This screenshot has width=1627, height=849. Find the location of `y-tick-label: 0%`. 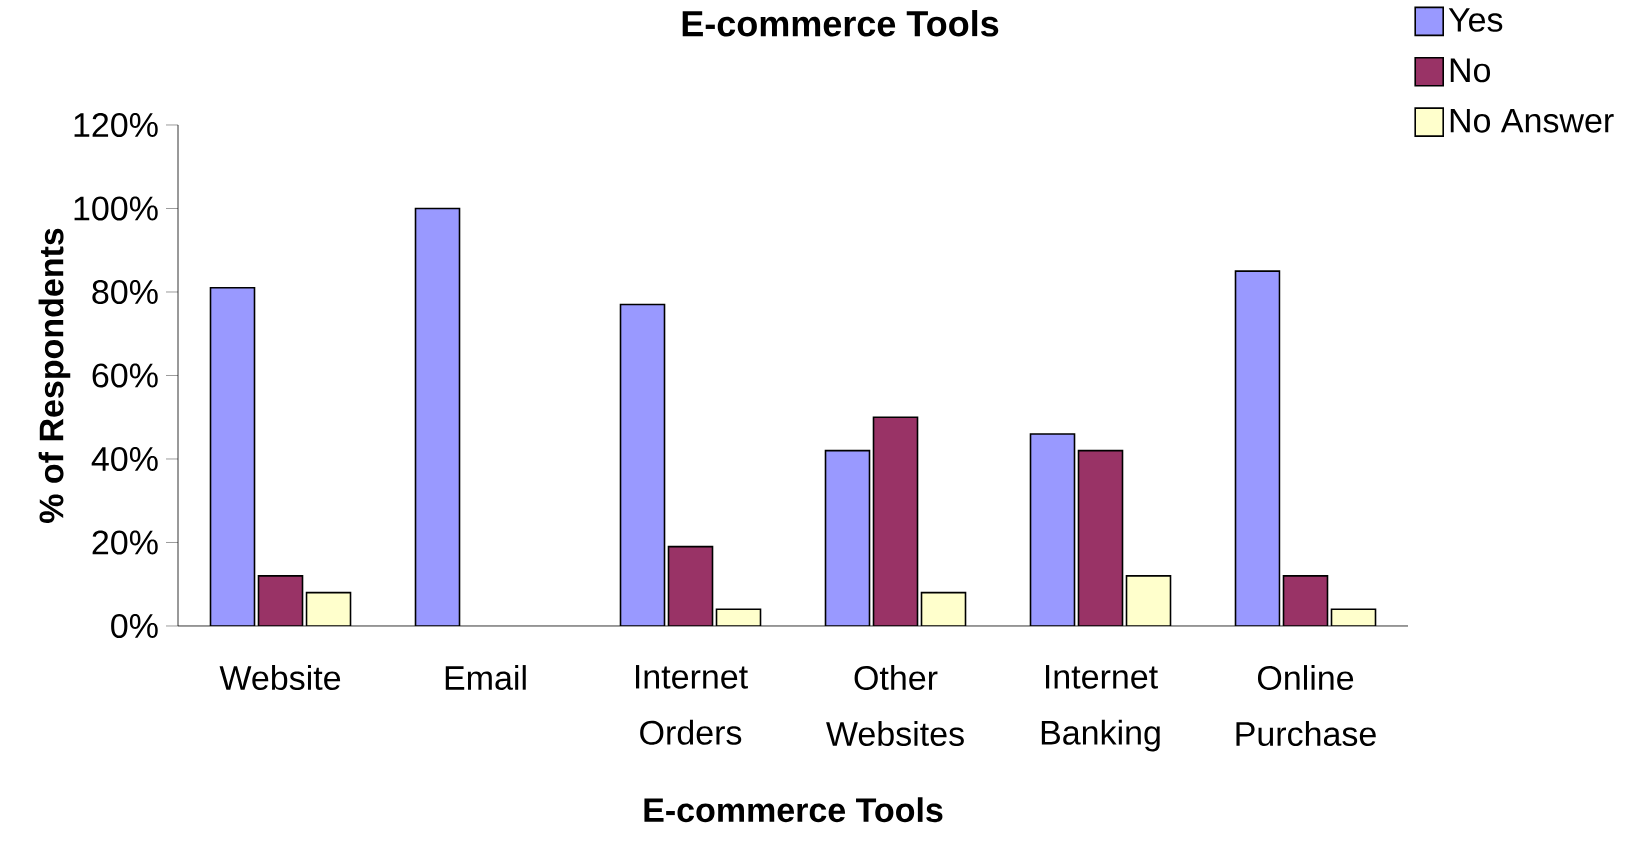

y-tick-label: 0% is located at coordinates (134, 626).